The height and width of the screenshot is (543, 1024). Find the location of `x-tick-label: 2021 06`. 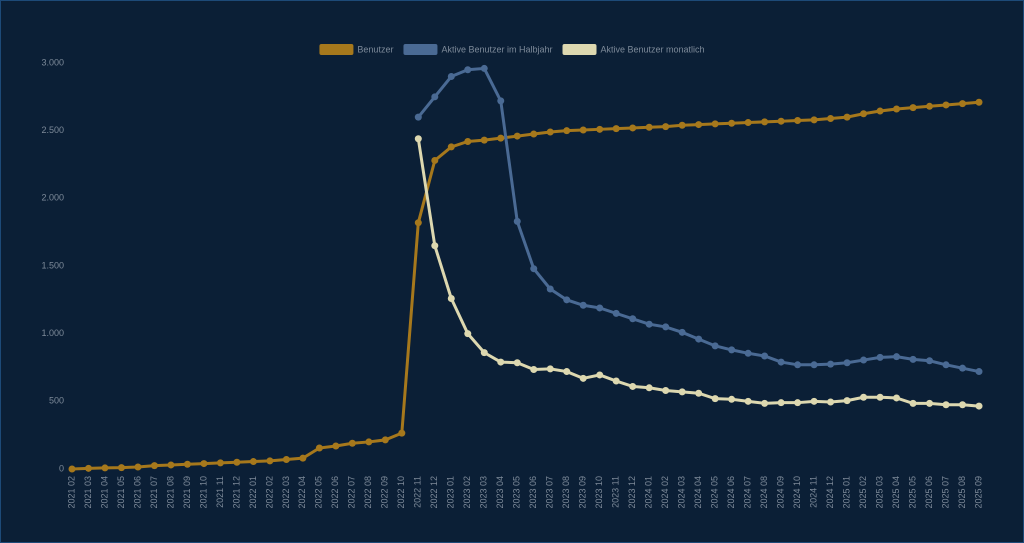

x-tick-label: 2021 06 is located at coordinates (137, 492).